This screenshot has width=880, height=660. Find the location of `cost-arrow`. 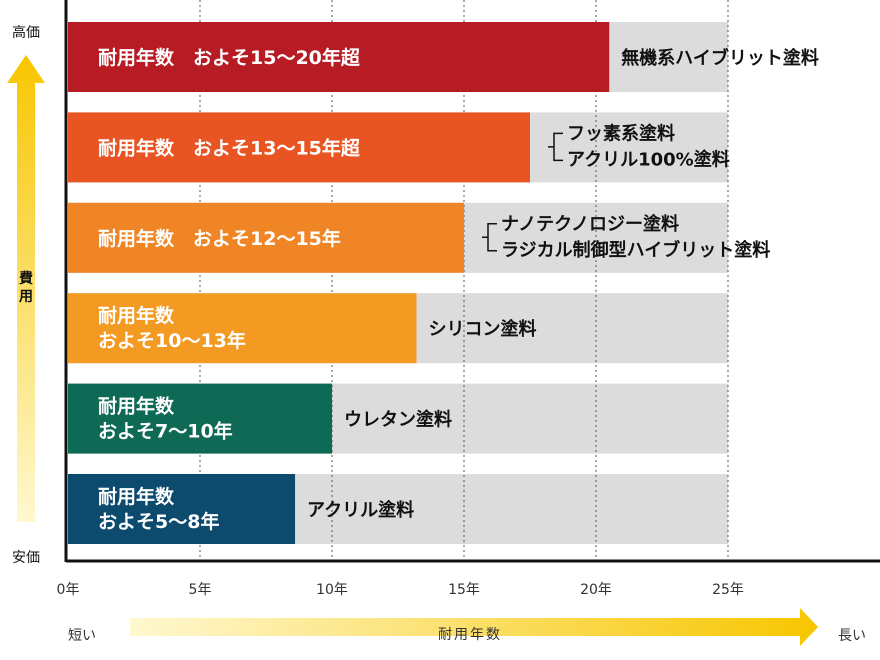

cost-arrow is located at coordinates (26, 288).